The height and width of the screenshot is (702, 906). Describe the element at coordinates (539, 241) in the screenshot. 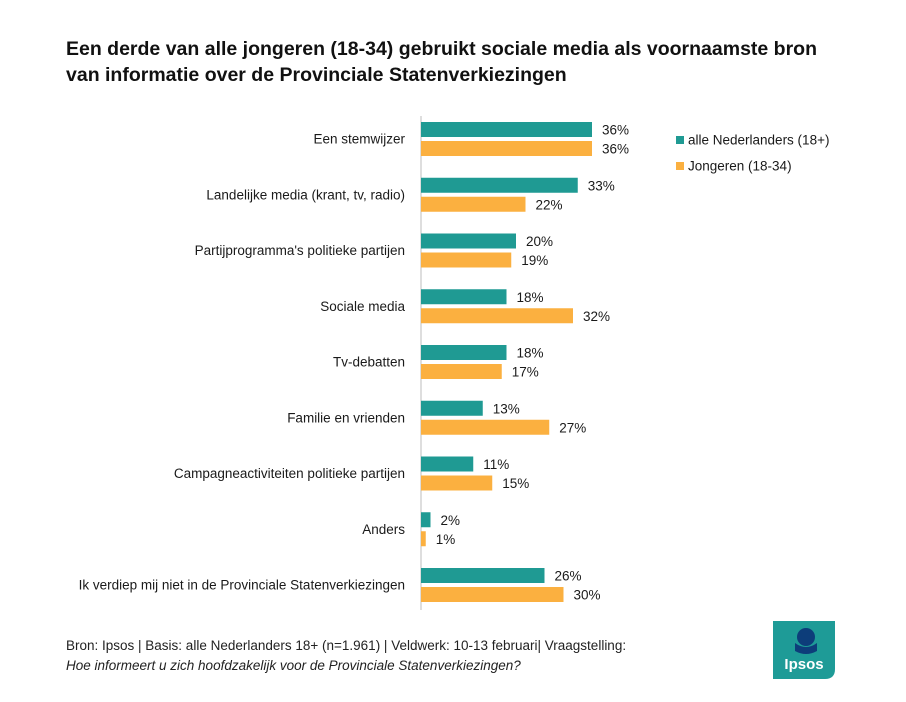

I see `data-label: 20%` at that location.